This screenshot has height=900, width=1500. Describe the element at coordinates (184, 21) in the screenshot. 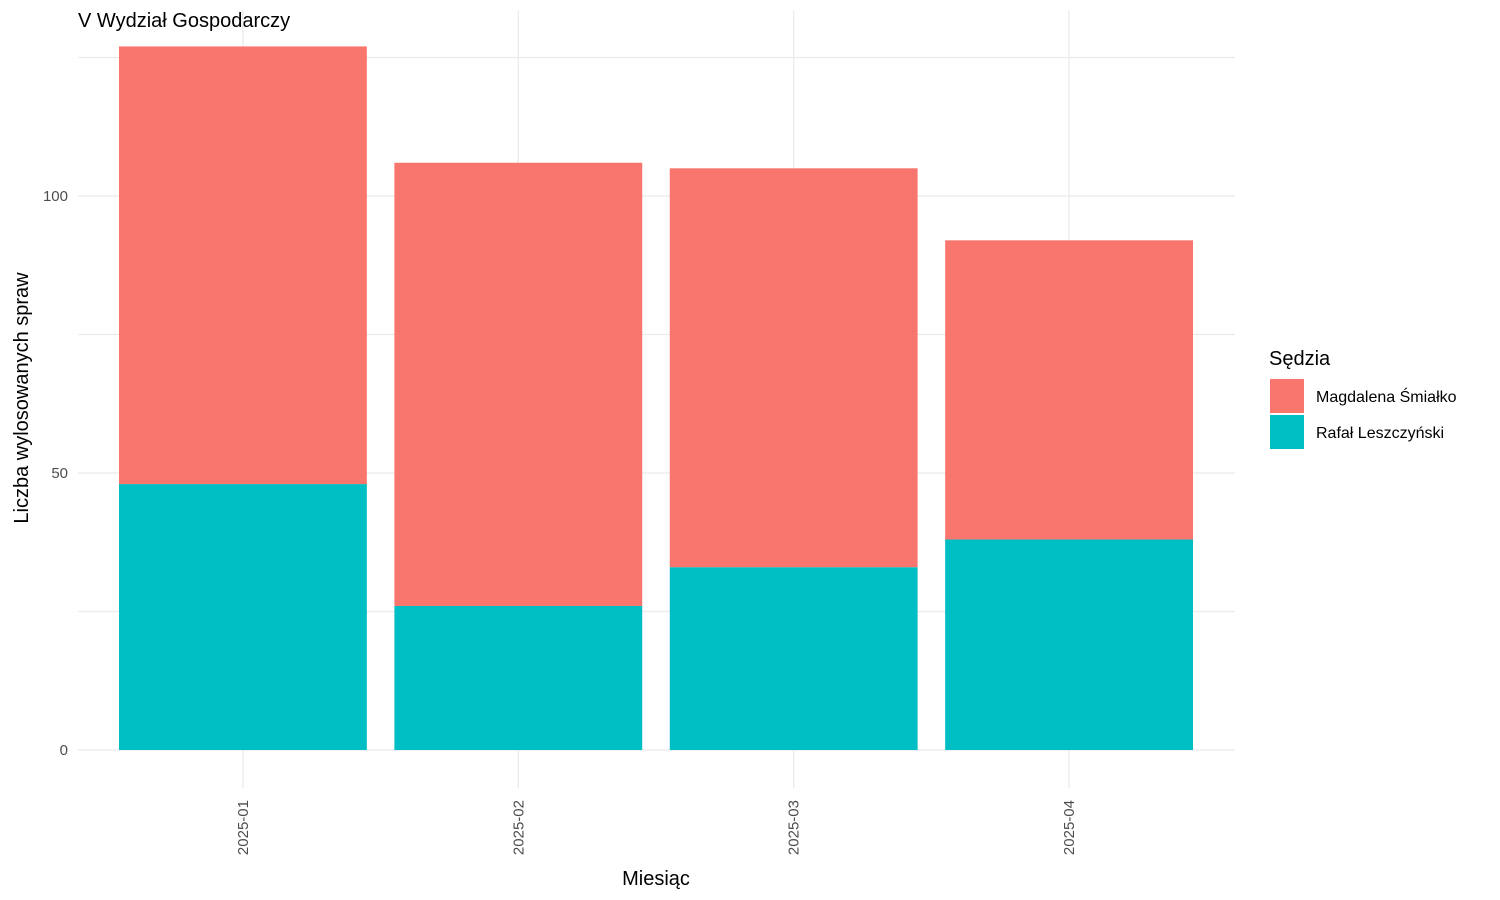

I see `chart-title: V Wydział Gospodarczy` at that location.